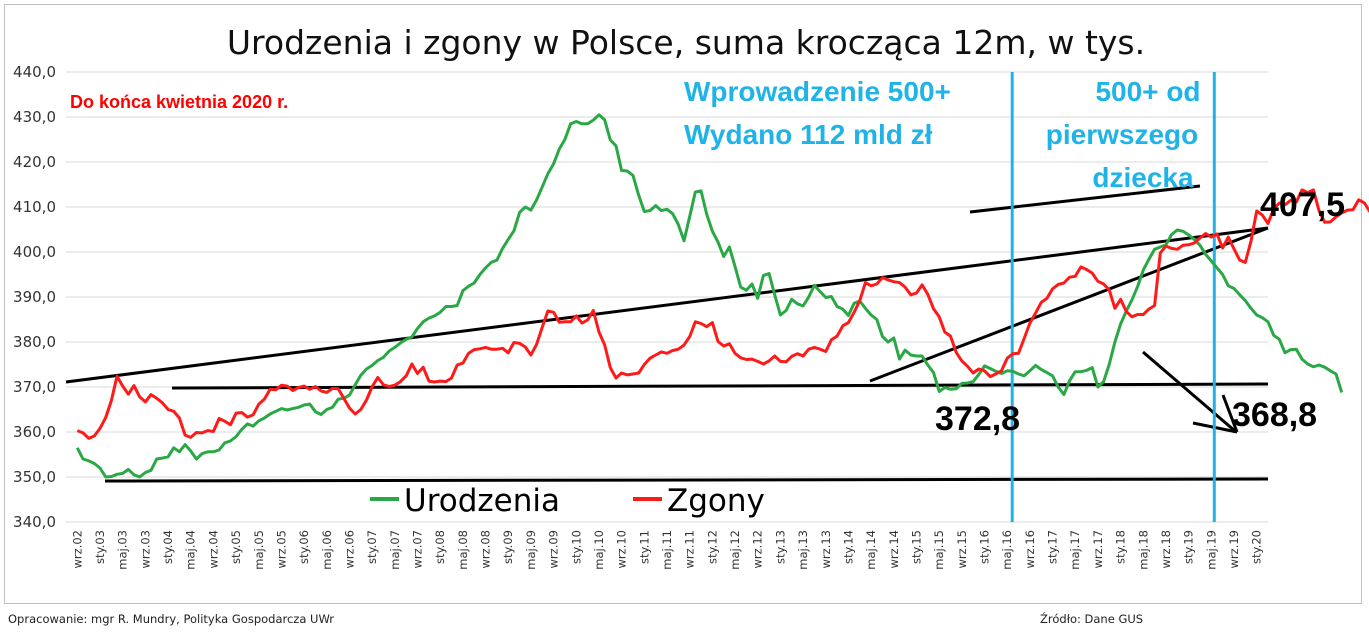 The height and width of the screenshot is (632, 1369). What do you see at coordinates (168, 547) in the screenshot?
I see `x-tick-label: sty.04` at bounding box center [168, 547].